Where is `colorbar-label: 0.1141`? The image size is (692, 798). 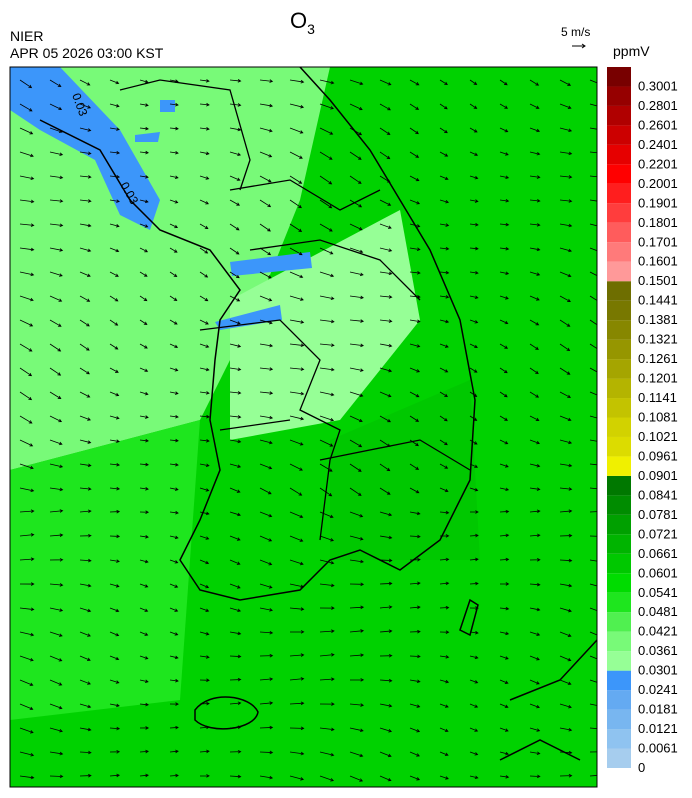
colorbar-label: 0.1141 is located at coordinates (657, 397).